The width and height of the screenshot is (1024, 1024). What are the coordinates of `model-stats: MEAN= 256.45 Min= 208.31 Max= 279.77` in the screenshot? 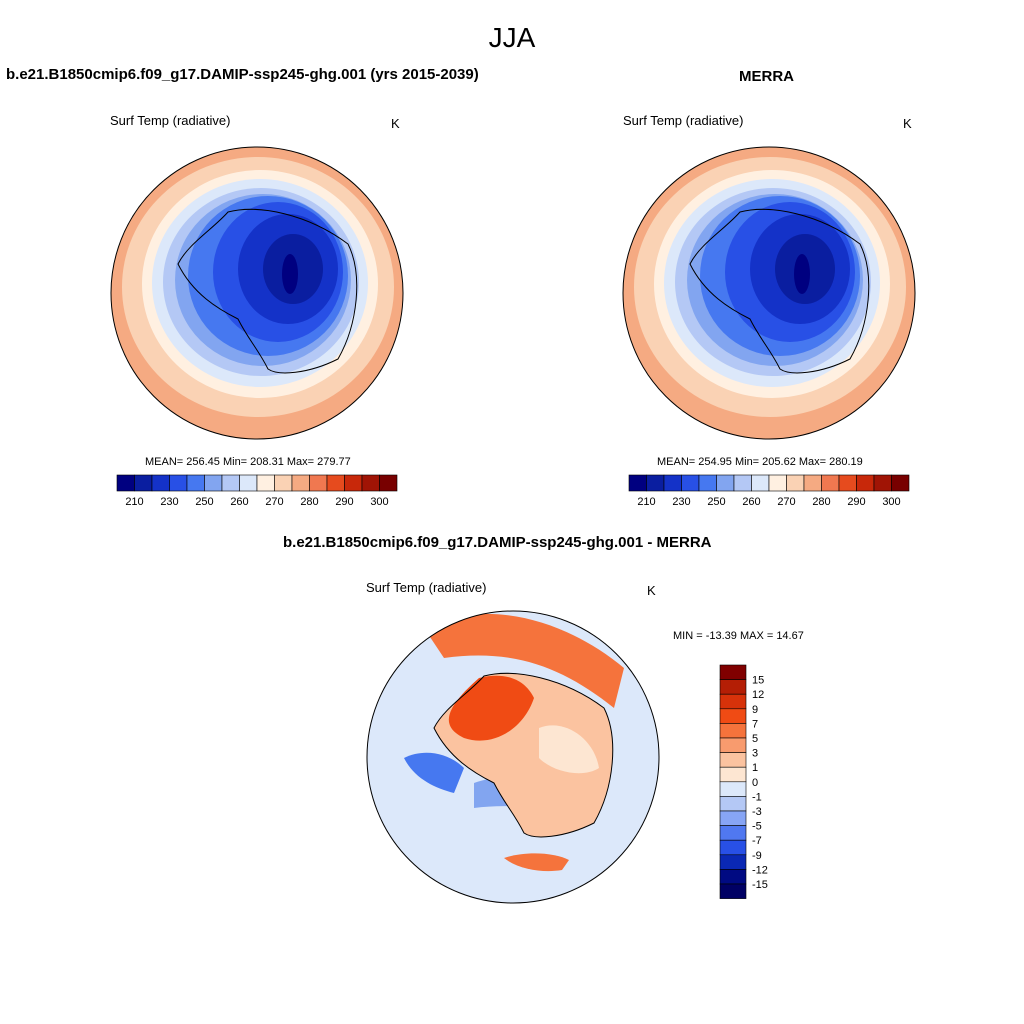 It's located at (248, 462).